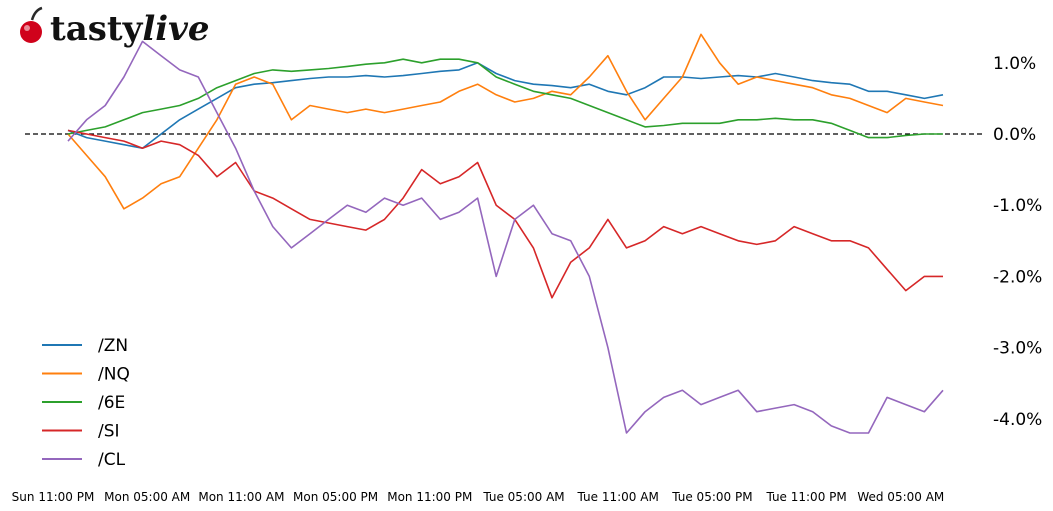  I want to click on y-tick-label: 1.0%, so click(1014, 64).